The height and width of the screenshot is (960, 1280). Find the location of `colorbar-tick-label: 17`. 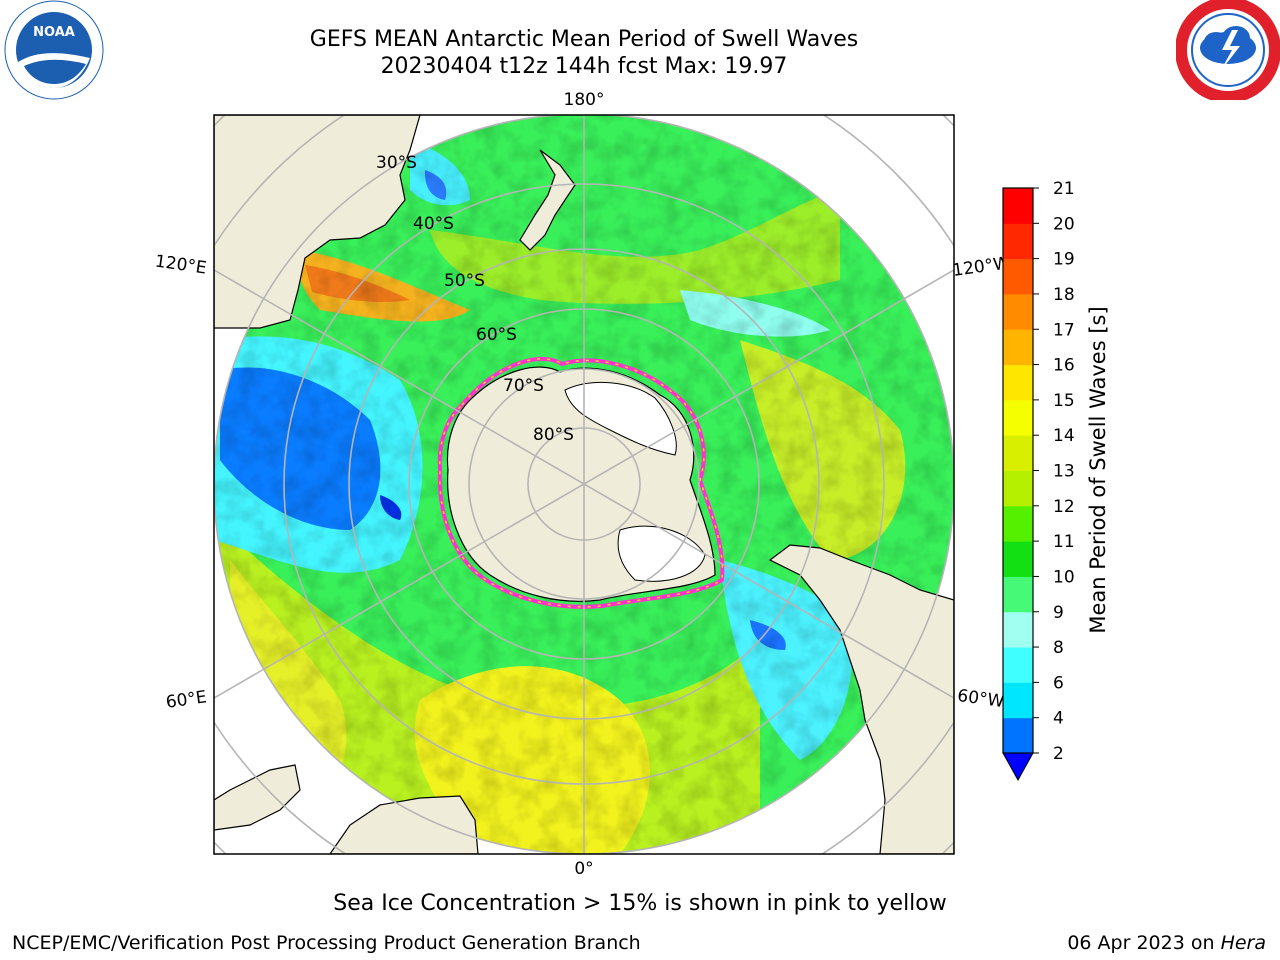

colorbar-tick-label: 17 is located at coordinates (1064, 330).